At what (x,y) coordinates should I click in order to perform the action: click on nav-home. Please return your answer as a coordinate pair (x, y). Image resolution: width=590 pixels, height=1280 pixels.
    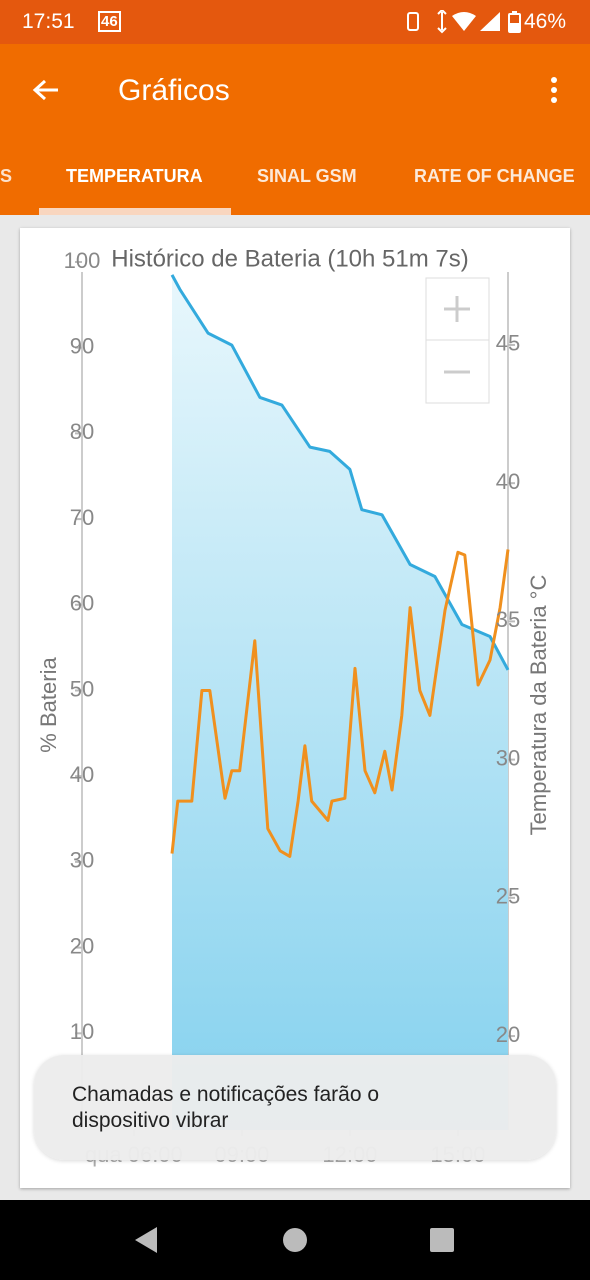
    Looking at the image, I should click on (295, 1240).